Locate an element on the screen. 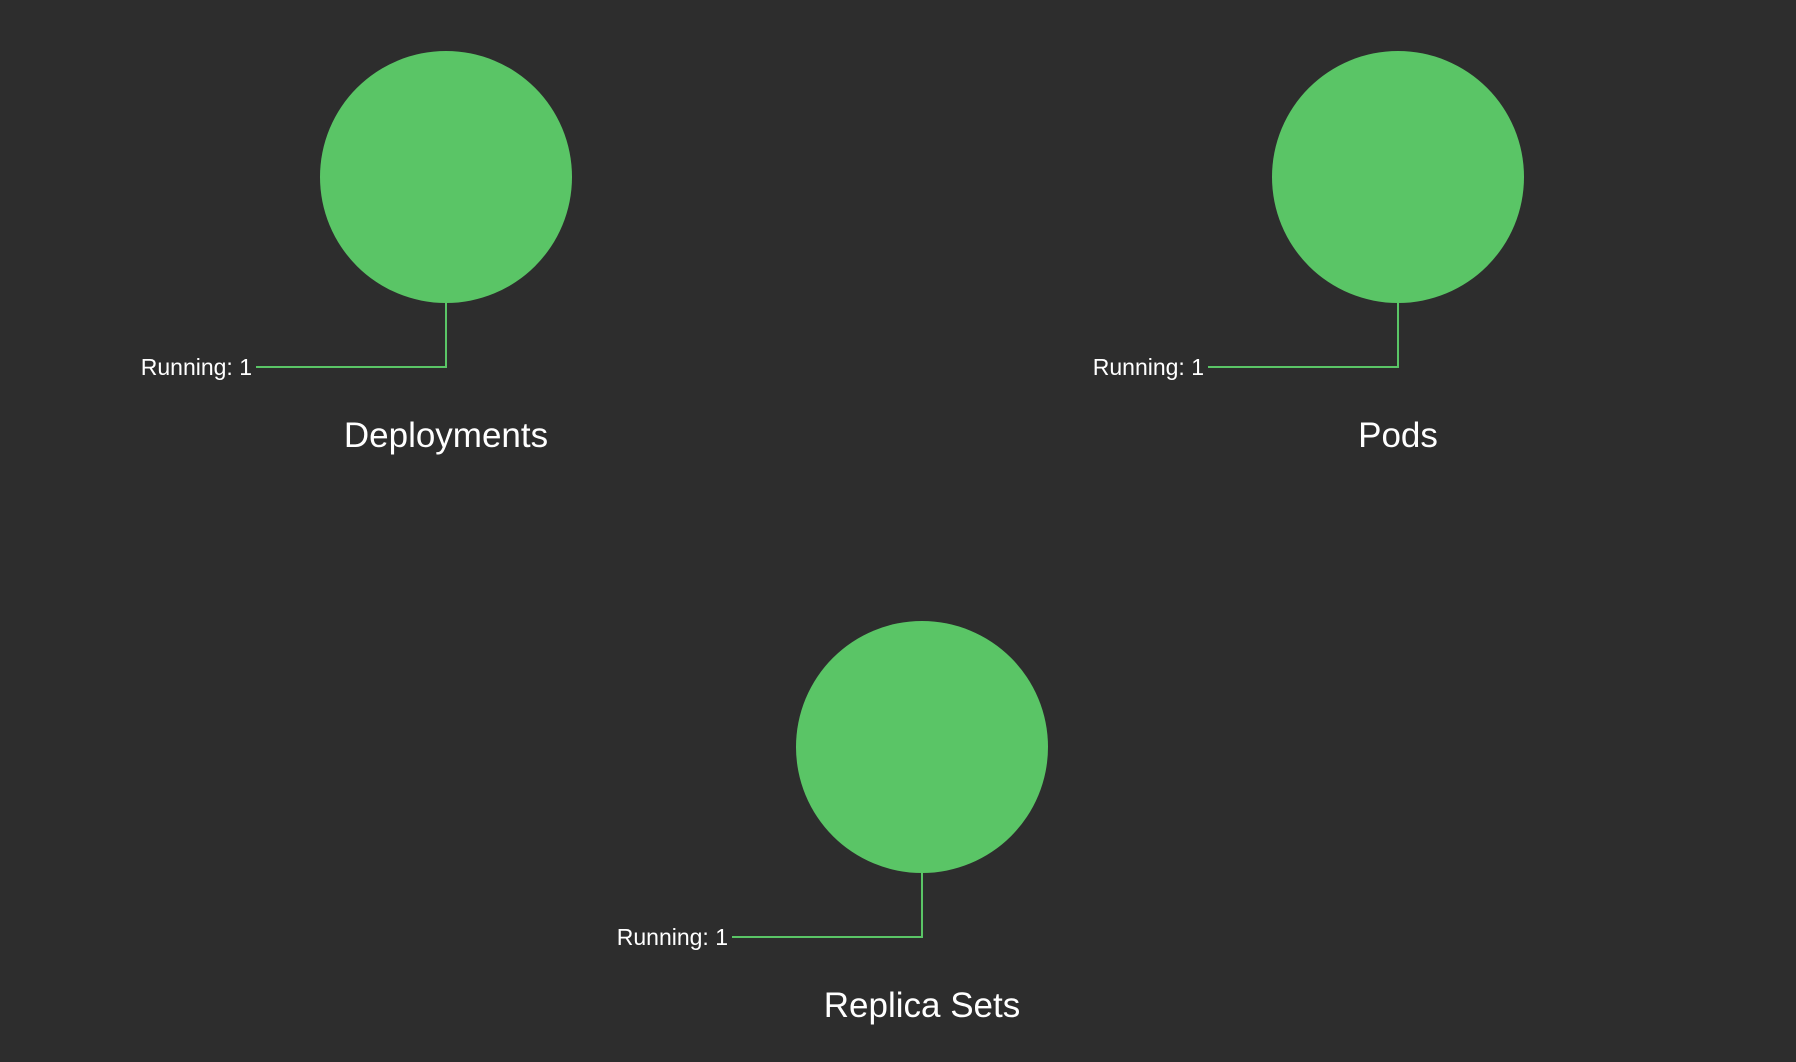 The width and height of the screenshot is (1796, 1062). deployments-chart-title: Deployments is located at coordinates (446, 435).